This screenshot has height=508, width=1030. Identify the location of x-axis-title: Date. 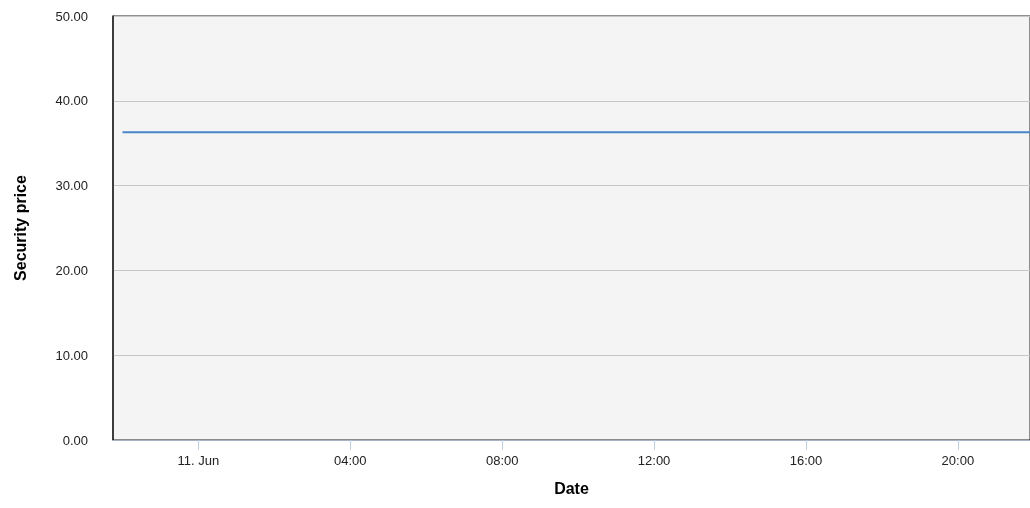
(571, 488).